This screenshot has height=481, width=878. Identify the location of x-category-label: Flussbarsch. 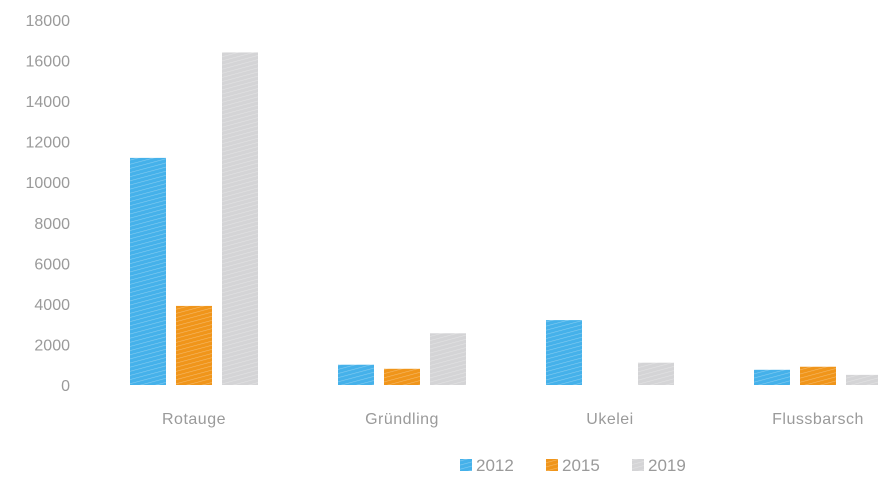
(818, 419).